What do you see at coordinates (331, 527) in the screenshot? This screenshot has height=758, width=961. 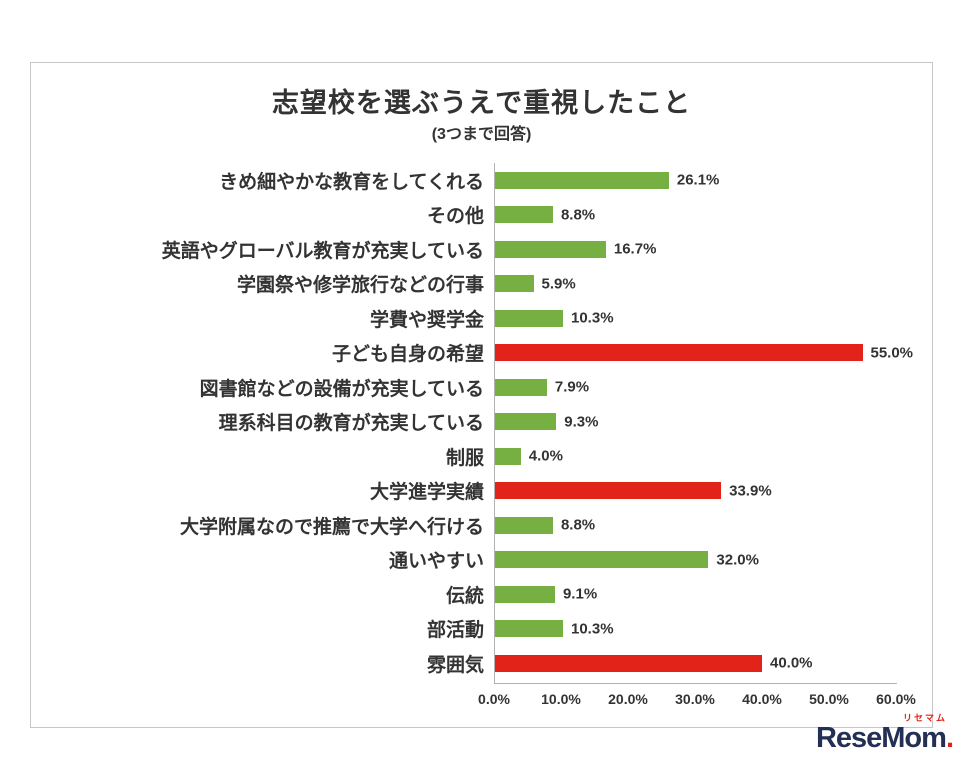 I see `bar-category-label: 大学附属なので推薦で大学へ行ける` at bounding box center [331, 527].